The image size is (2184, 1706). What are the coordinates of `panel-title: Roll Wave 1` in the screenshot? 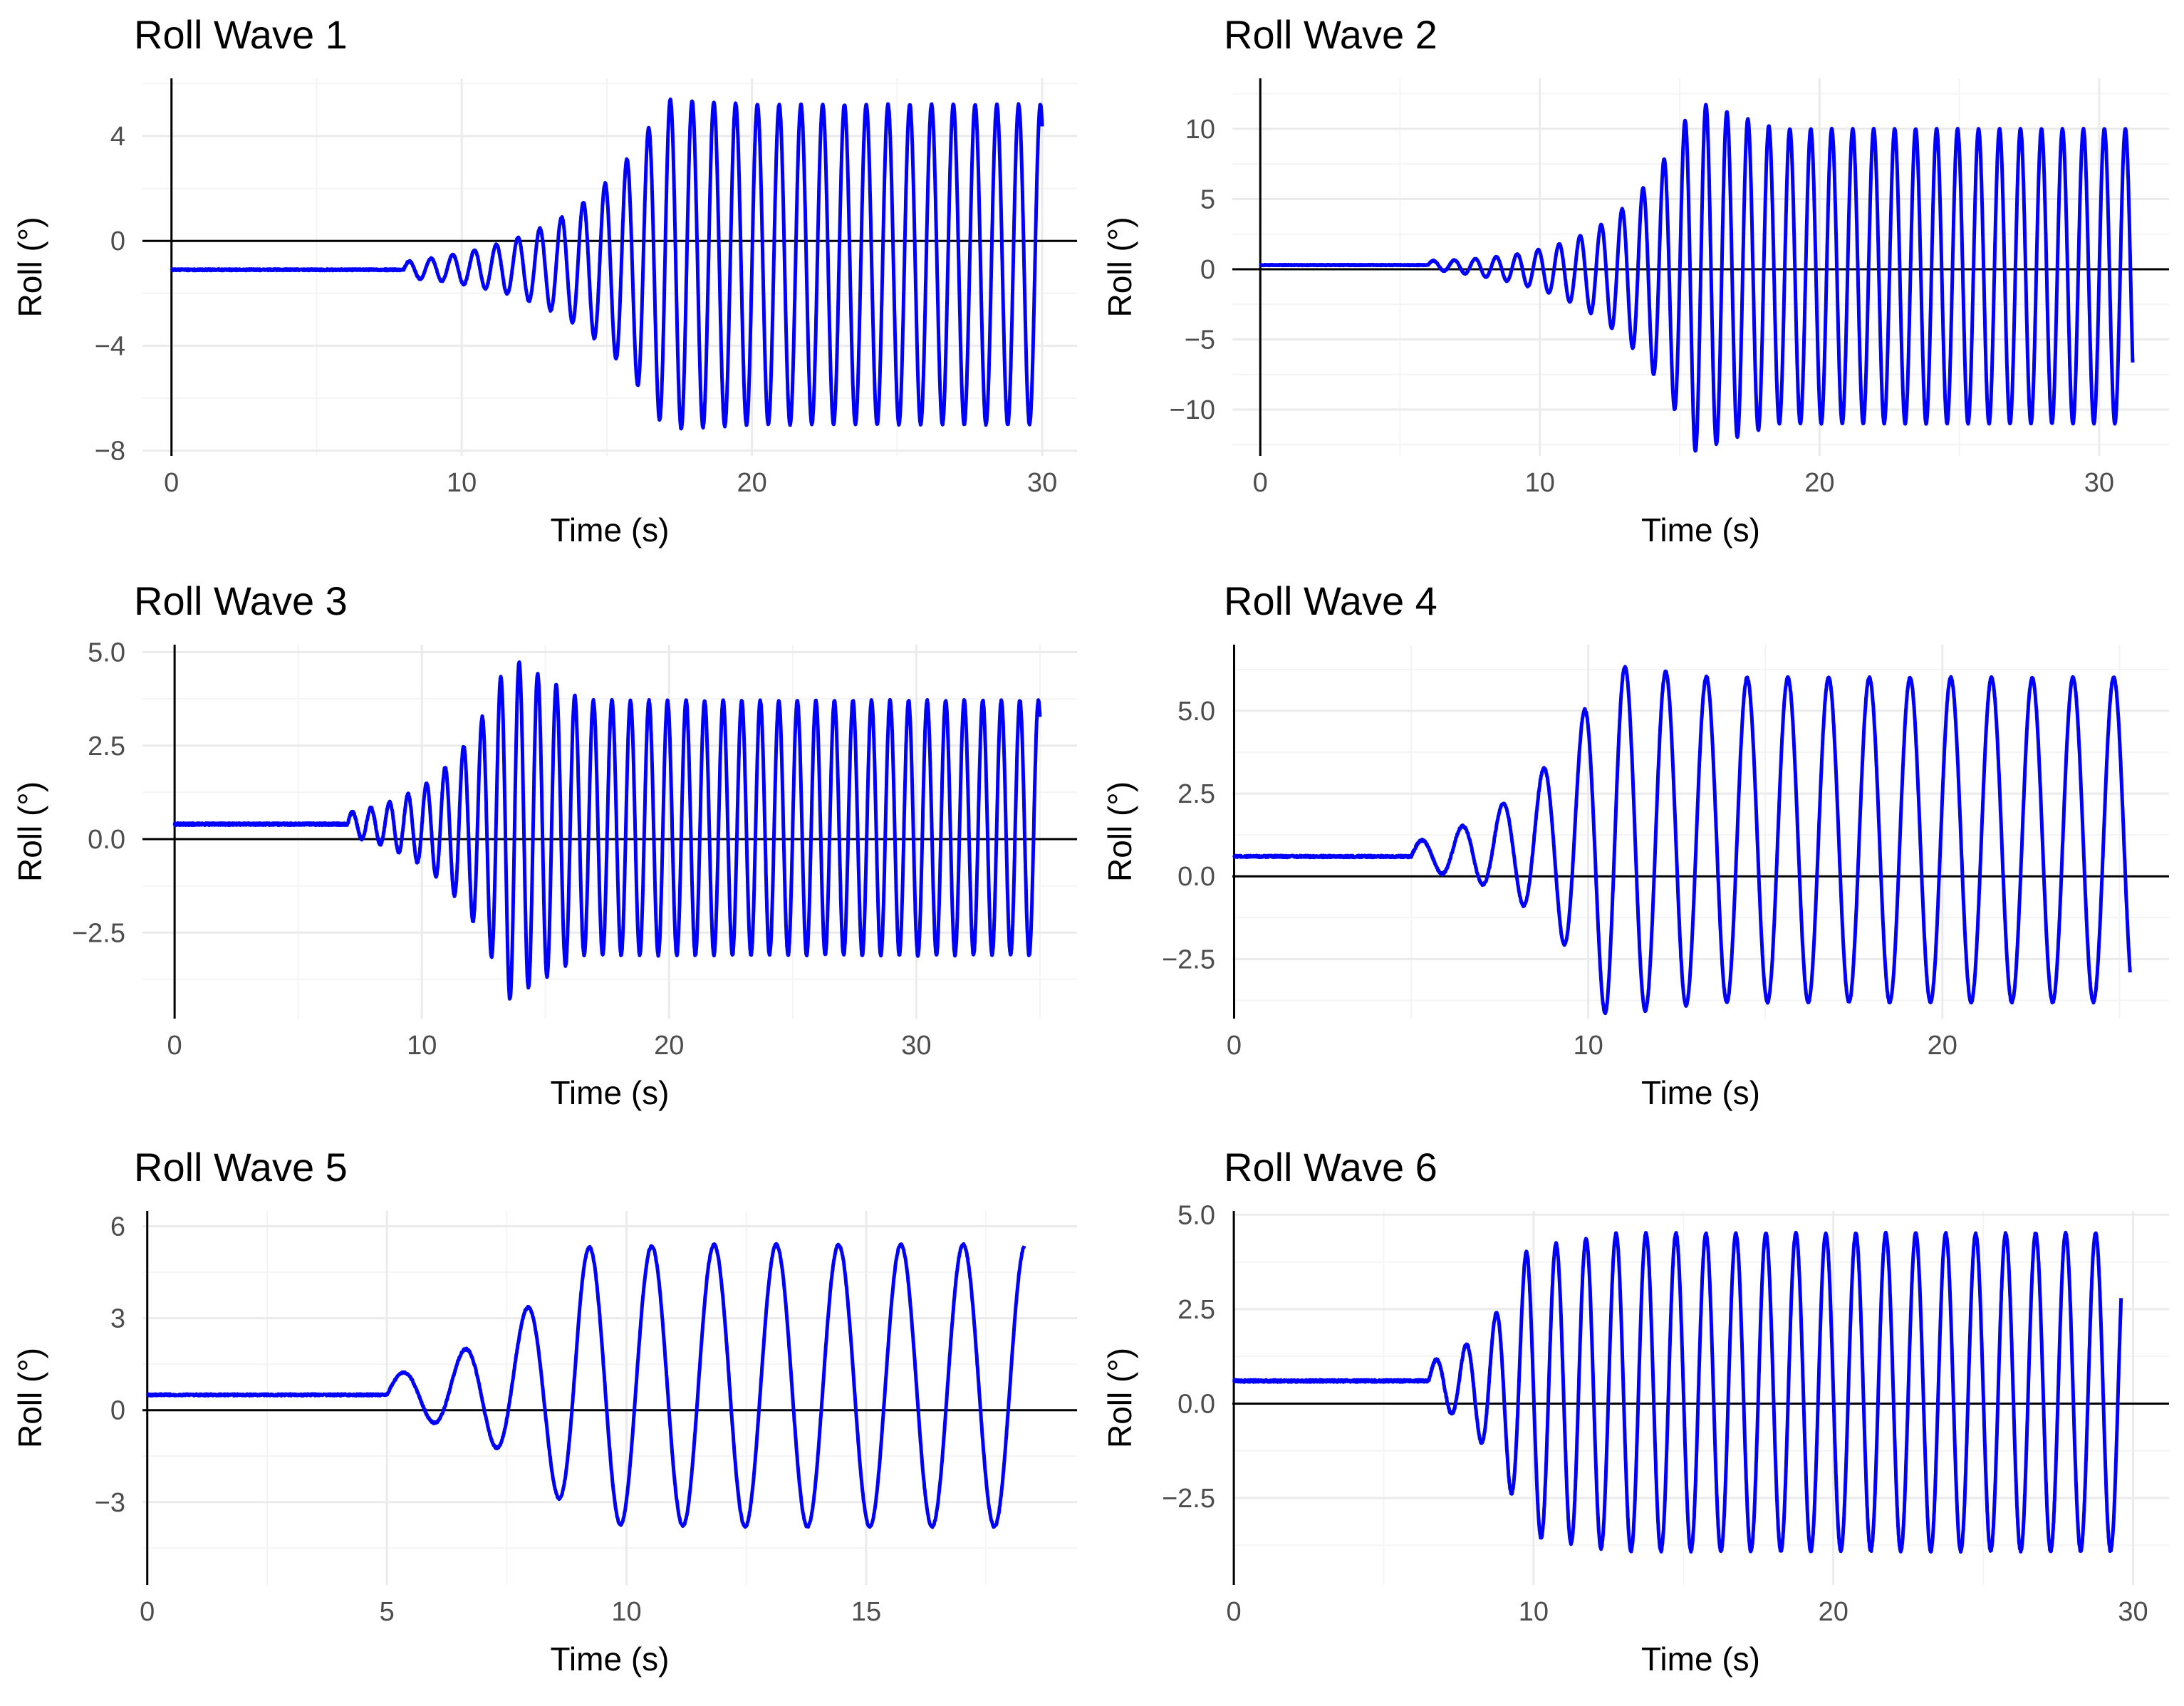 It's located at (241, 34).